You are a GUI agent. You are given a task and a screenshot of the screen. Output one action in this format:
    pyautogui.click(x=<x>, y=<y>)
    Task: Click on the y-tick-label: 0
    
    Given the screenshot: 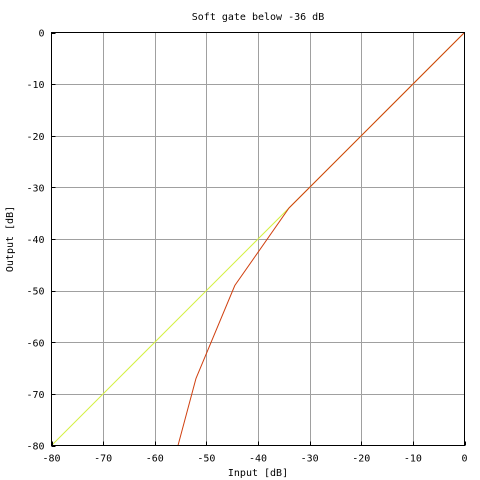 What is the action you would take?
    pyautogui.click(x=41, y=34)
    